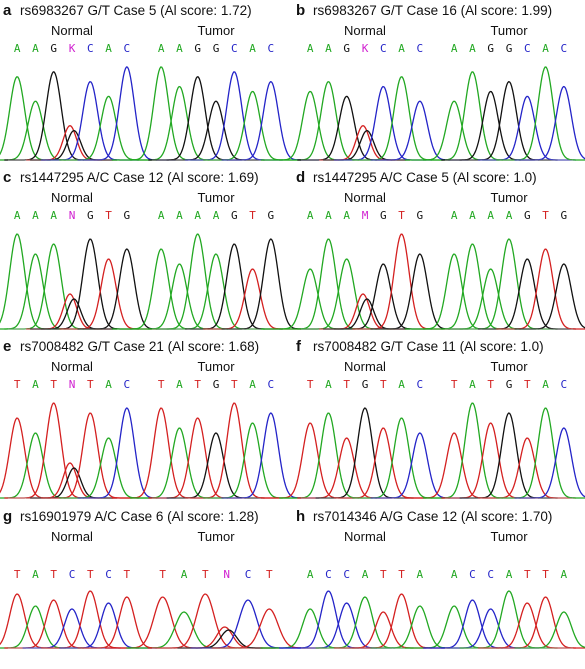  What do you see at coordinates (7, 516) in the screenshot?
I see `panel-letter: g` at bounding box center [7, 516].